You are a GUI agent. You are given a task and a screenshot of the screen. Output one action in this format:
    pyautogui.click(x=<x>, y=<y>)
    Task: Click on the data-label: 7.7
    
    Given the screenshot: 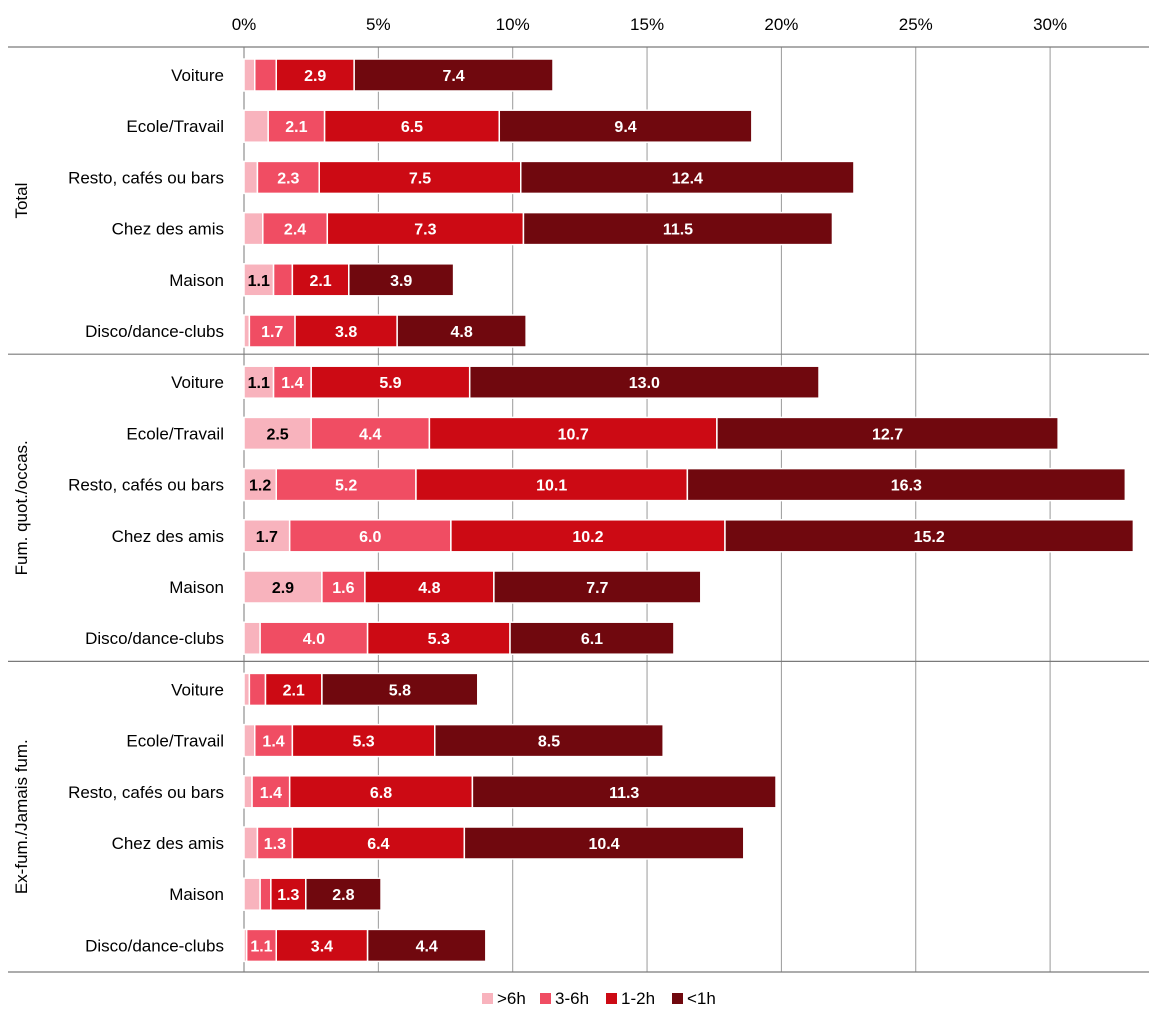 What is the action you would take?
    pyautogui.click(x=597, y=588)
    